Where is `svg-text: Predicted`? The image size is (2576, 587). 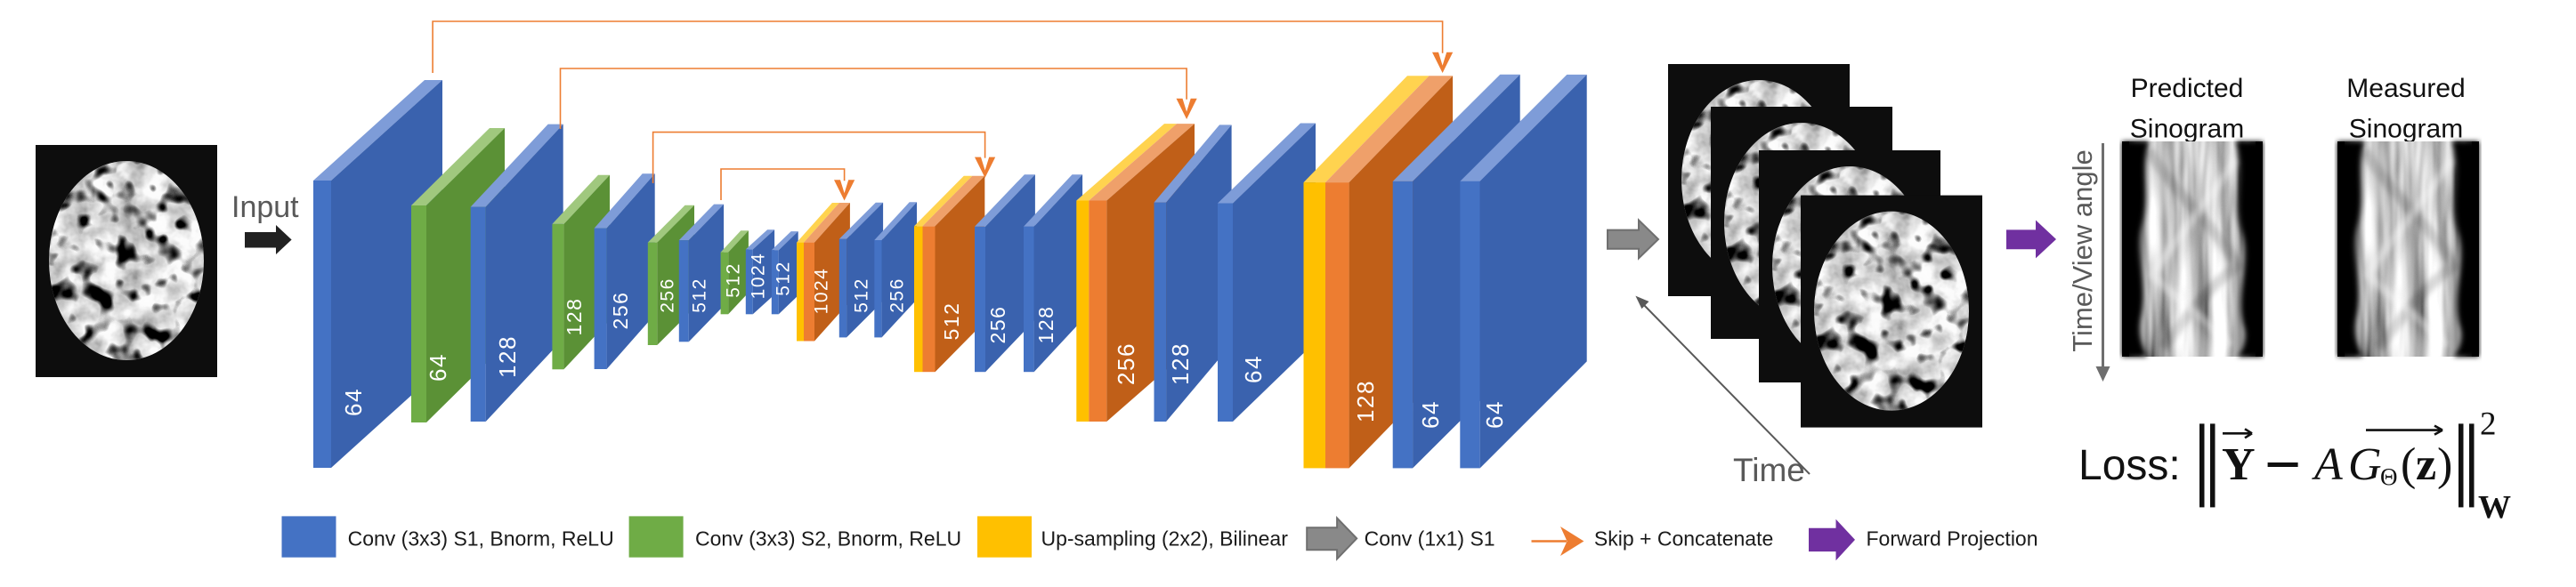
svg-text: Predicted is located at coordinates (2188, 88).